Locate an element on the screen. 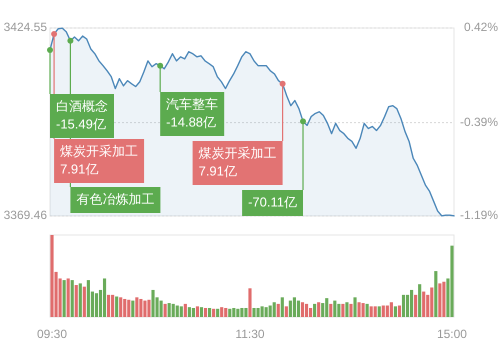  annotation: 有色冶炼加工 is located at coordinates (115, 198).